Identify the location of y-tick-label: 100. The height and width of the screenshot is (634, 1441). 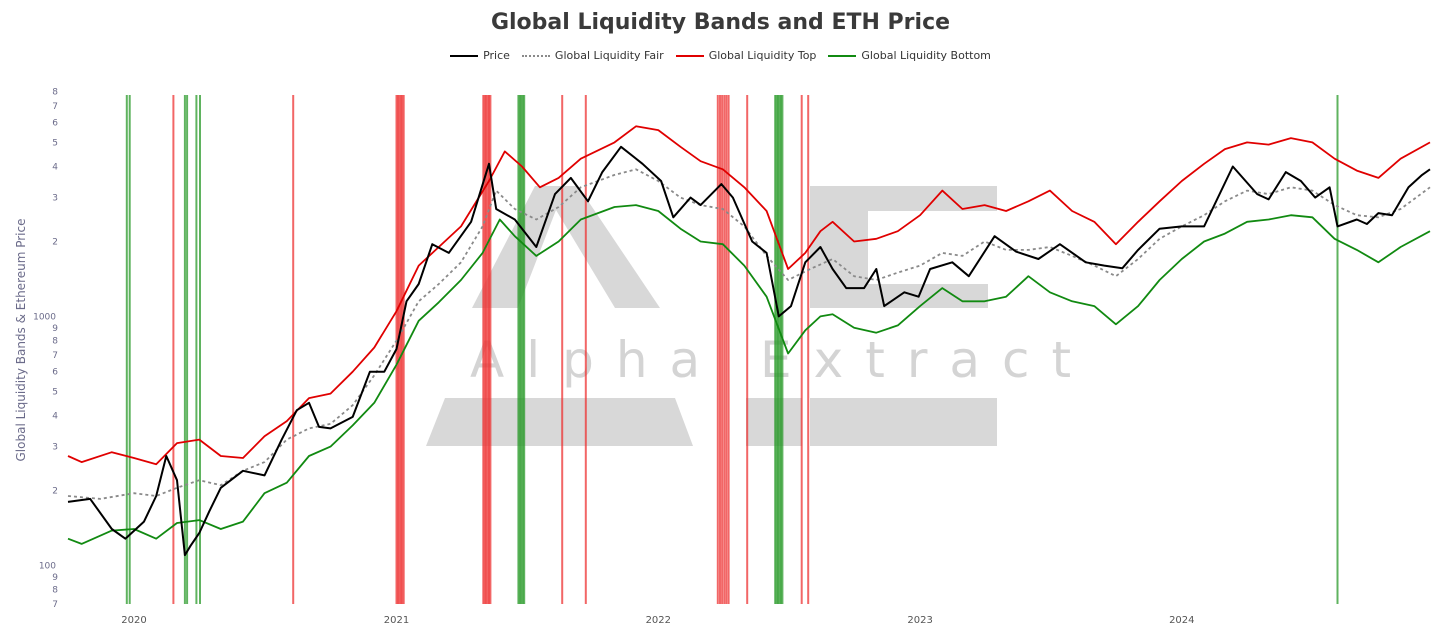
(47, 566).